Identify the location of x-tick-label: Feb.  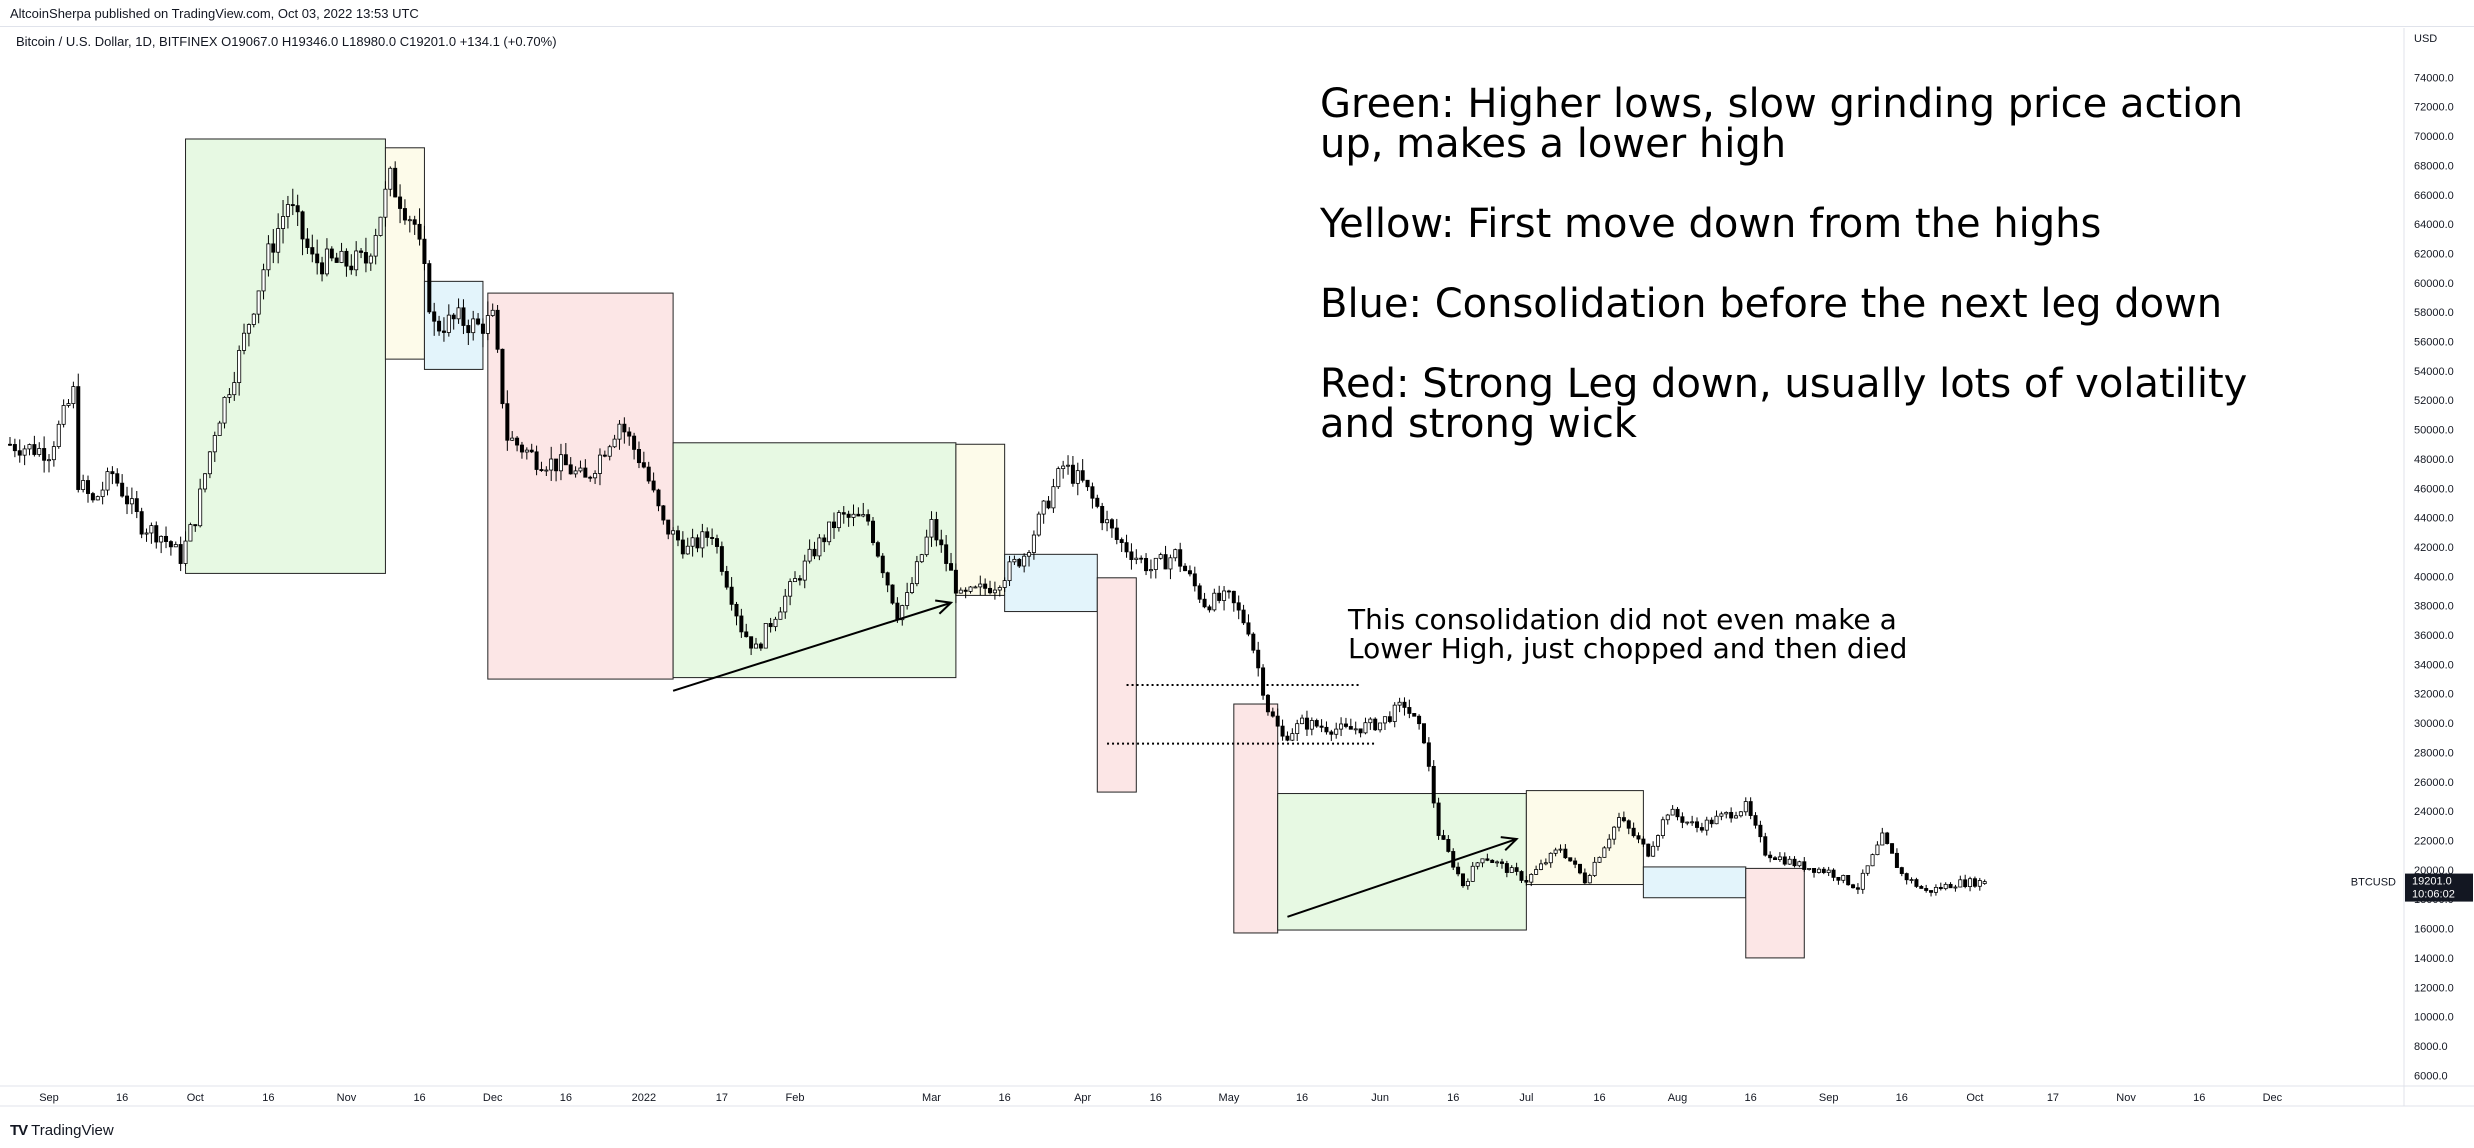
(795, 1098).